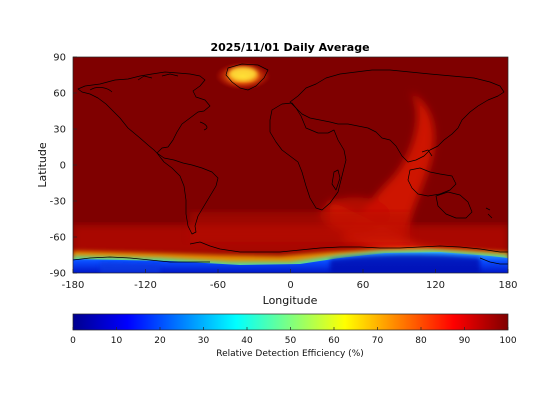  What do you see at coordinates (42, 165) in the screenshot?
I see `y-axis-label: Latitude` at bounding box center [42, 165].